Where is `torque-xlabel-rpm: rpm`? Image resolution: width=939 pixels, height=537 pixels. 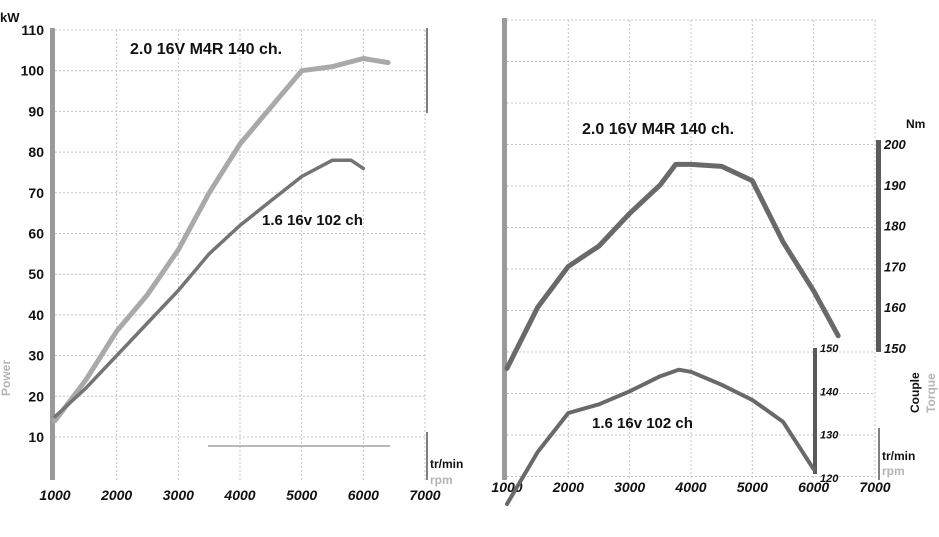
torque-xlabel-rpm: rpm is located at coordinates (893, 471).